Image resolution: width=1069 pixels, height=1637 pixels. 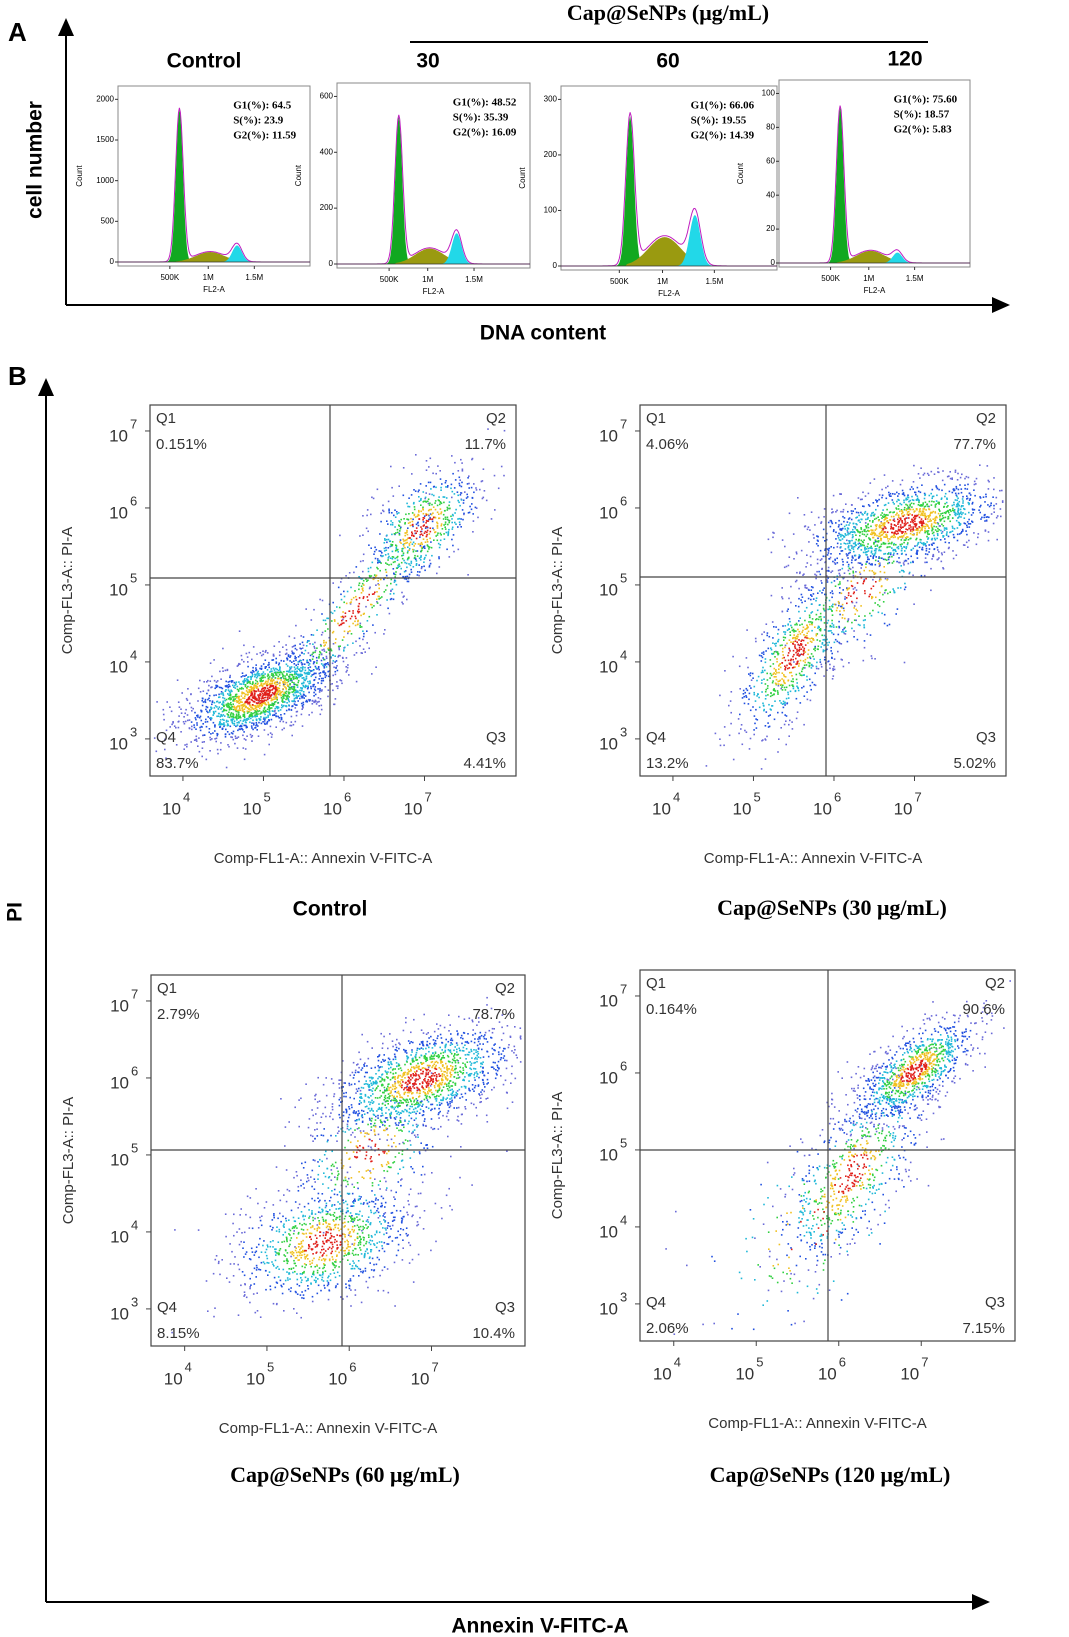 What do you see at coordinates (166, 418) in the screenshot?
I see `quadrant-name: Q1` at bounding box center [166, 418].